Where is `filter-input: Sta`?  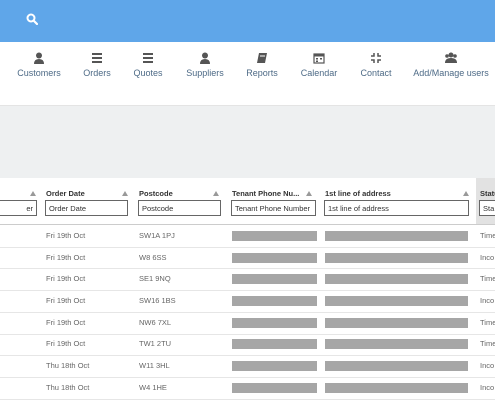 filter-input: Sta is located at coordinates (487, 208).